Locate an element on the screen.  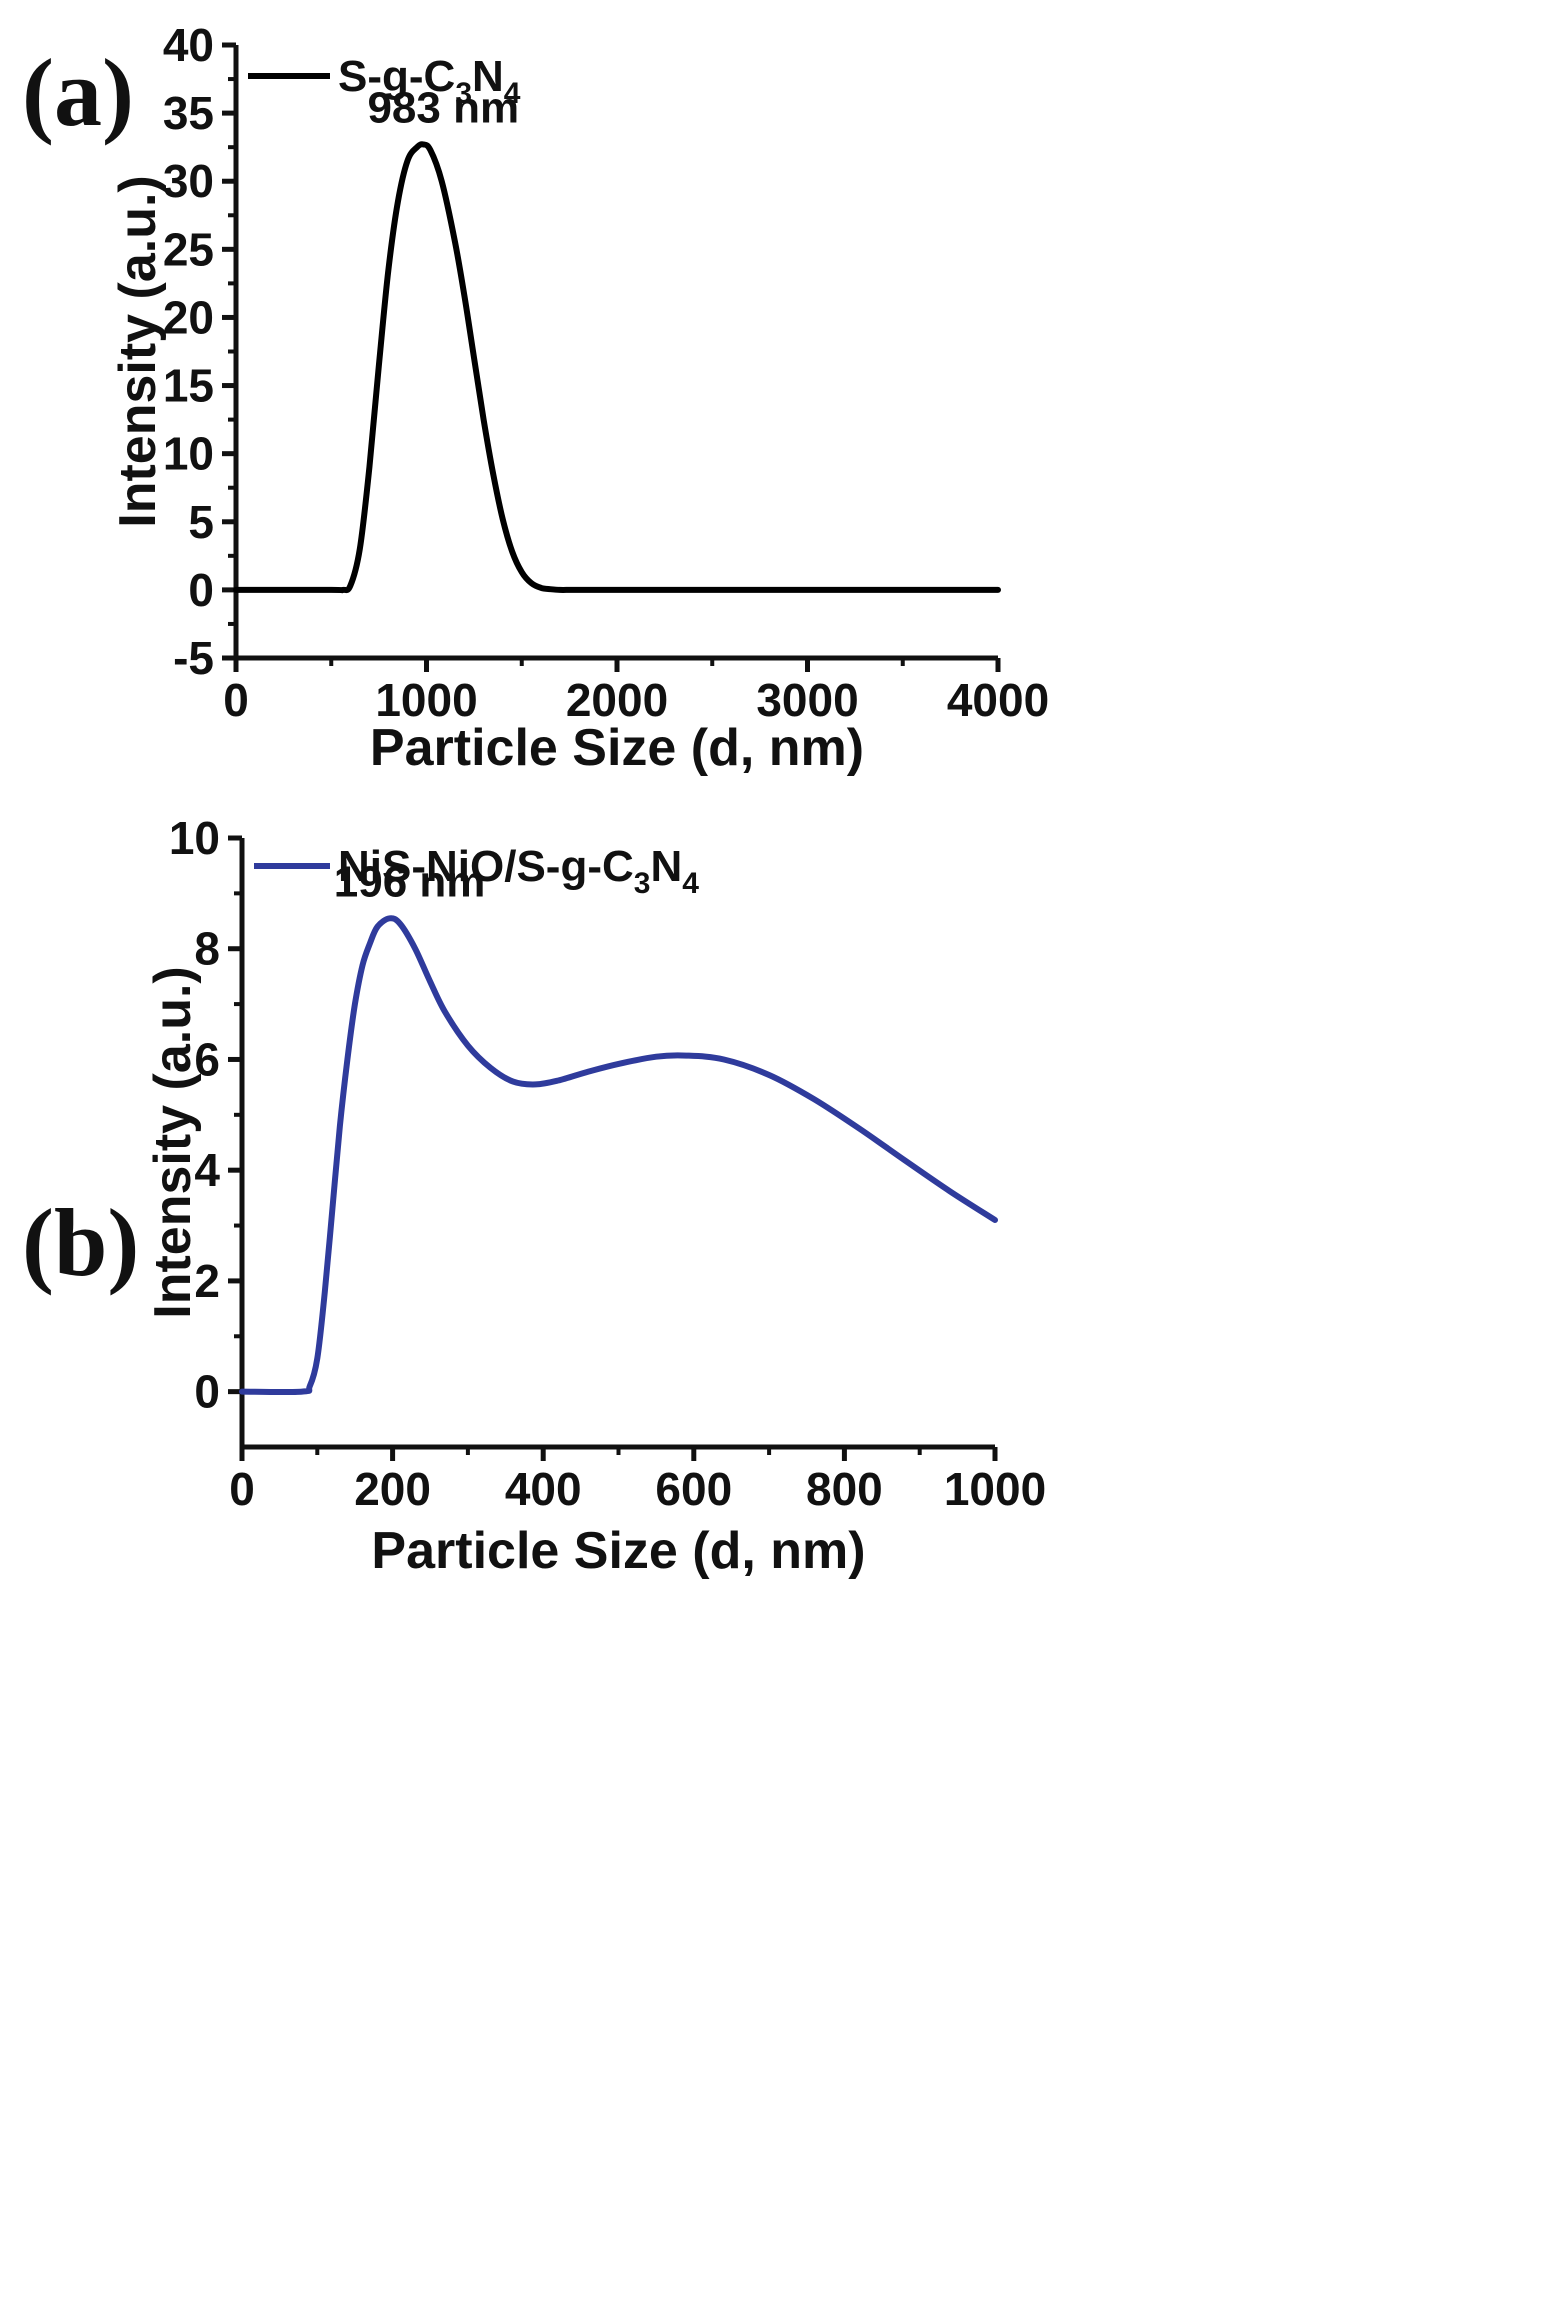
legend-label-b-sub1: 3 is located at coordinates (642, 883).